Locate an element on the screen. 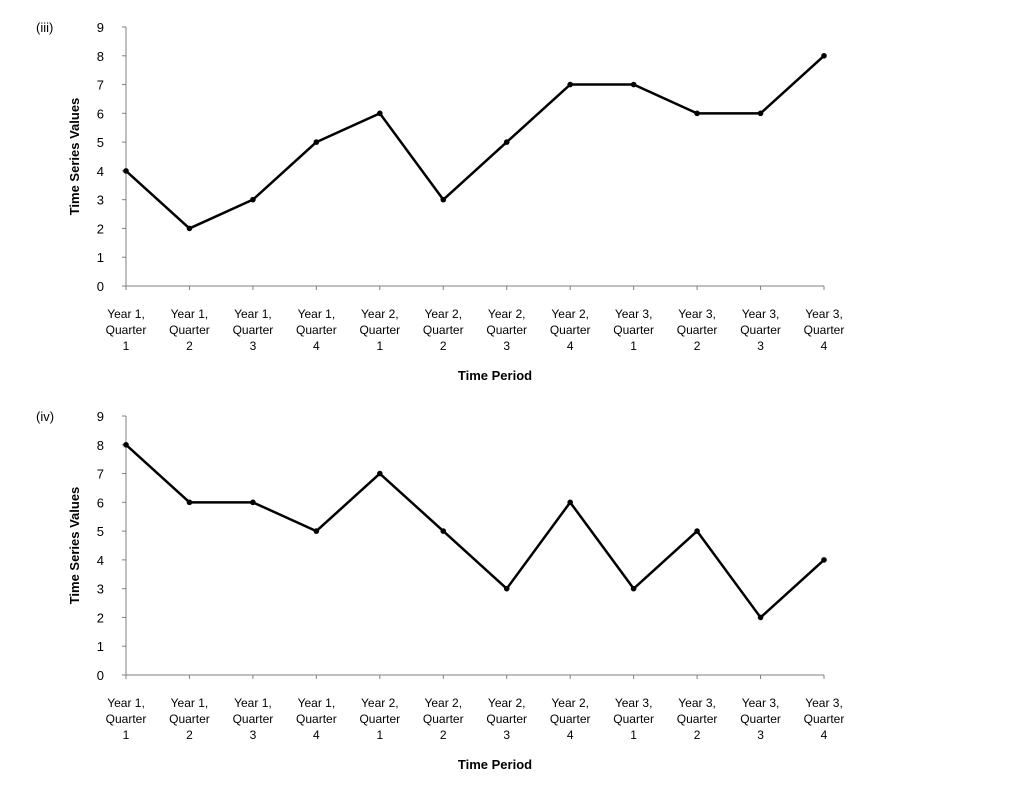 The image size is (1024, 792). chart2-y-tick-label: 8 is located at coordinates (100, 445).